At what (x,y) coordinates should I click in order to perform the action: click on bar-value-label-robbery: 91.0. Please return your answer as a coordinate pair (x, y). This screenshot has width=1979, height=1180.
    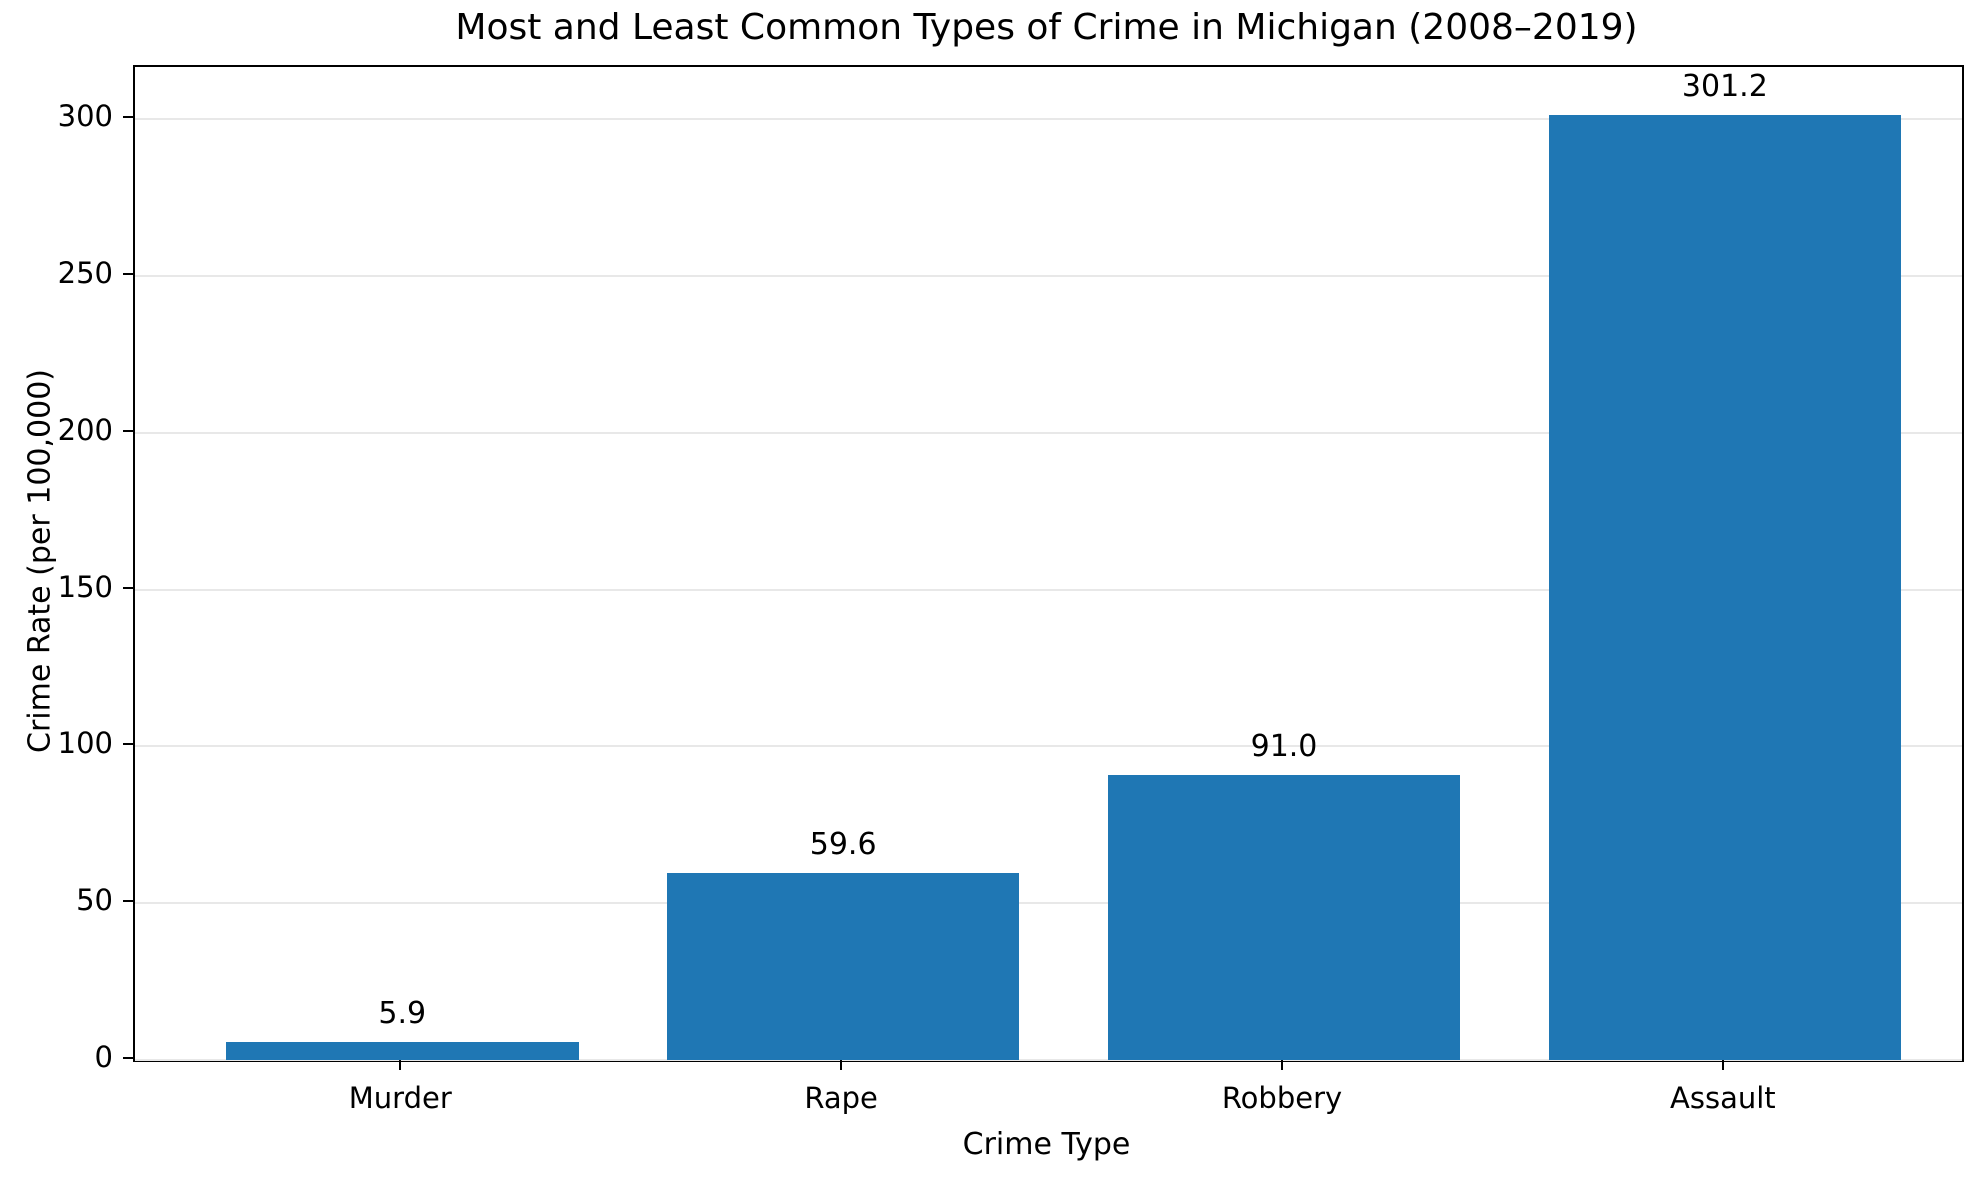
    Looking at the image, I should click on (1284, 746).